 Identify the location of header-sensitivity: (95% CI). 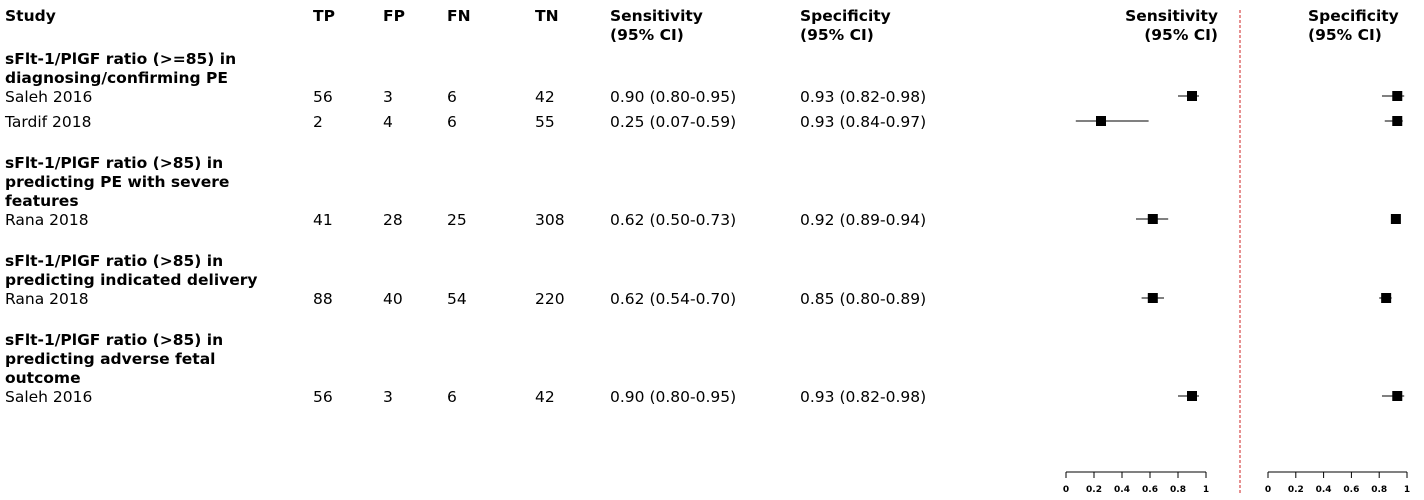
(647, 35).